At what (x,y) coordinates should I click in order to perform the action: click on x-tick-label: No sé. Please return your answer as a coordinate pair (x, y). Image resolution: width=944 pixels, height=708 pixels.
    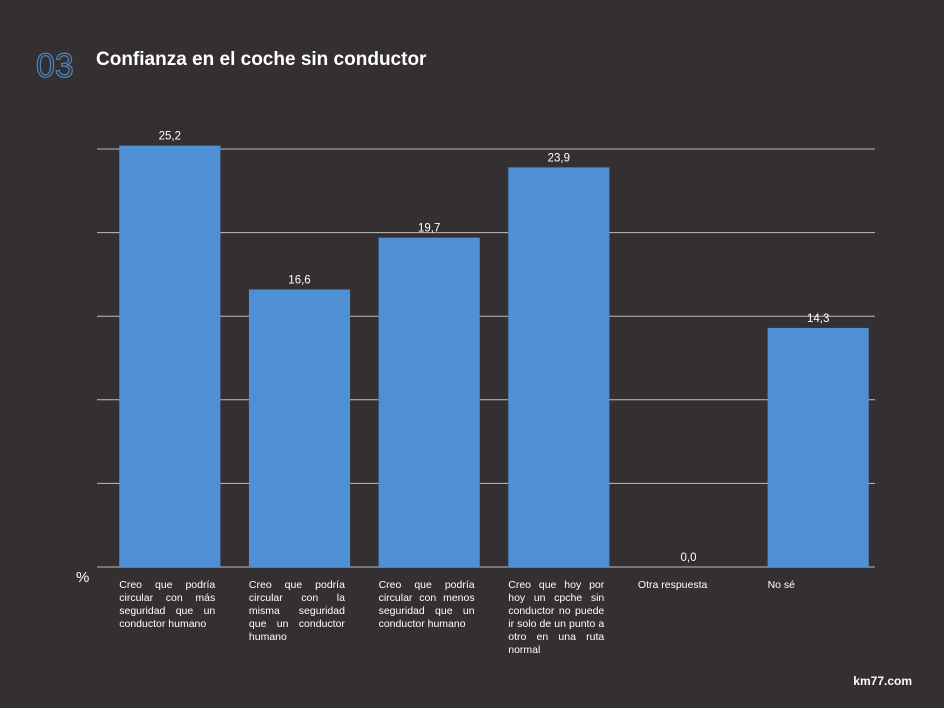
    Looking at the image, I should click on (781, 585).